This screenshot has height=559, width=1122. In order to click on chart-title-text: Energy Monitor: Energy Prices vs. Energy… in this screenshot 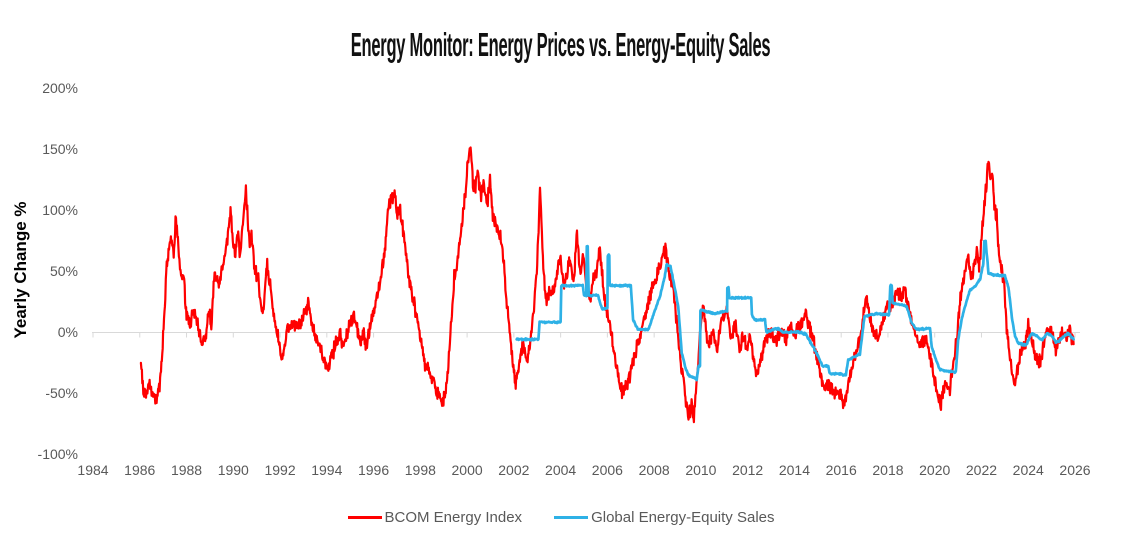, I will do `click(561, 44)`.